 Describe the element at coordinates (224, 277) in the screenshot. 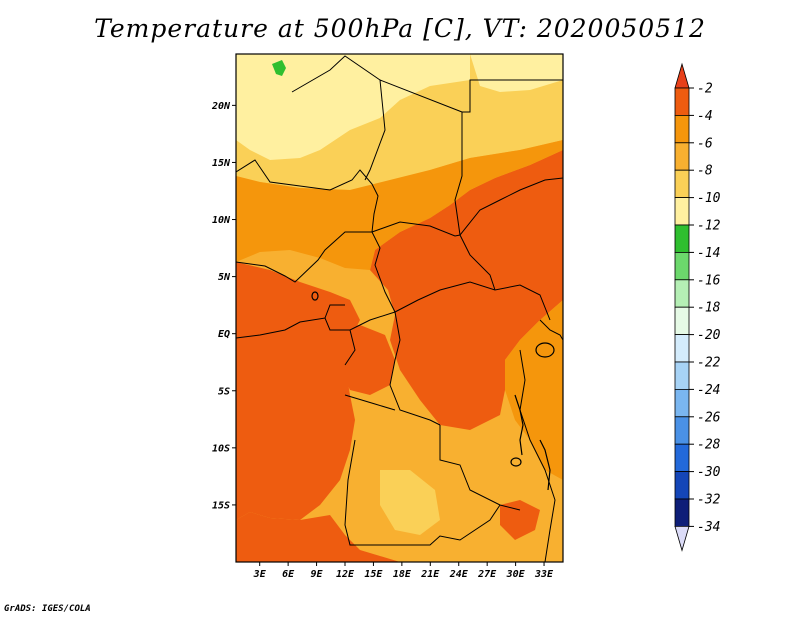

I see `lat-label: 5N` at that location.